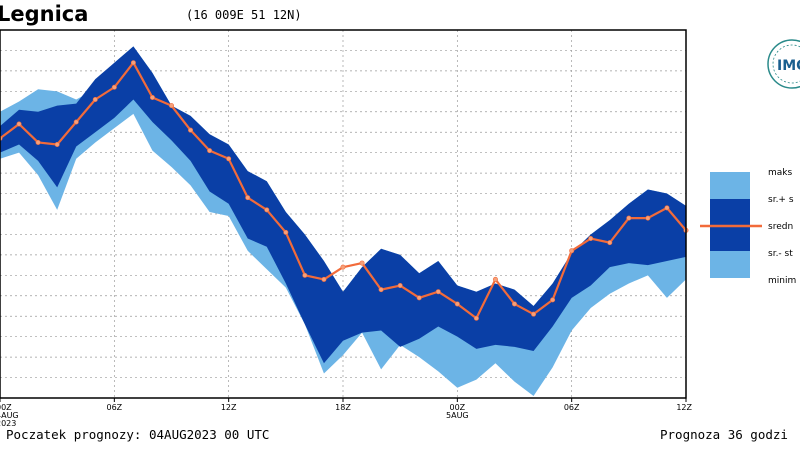  I want to click on imgw-logo-icon: IMG, so click(783, 64).